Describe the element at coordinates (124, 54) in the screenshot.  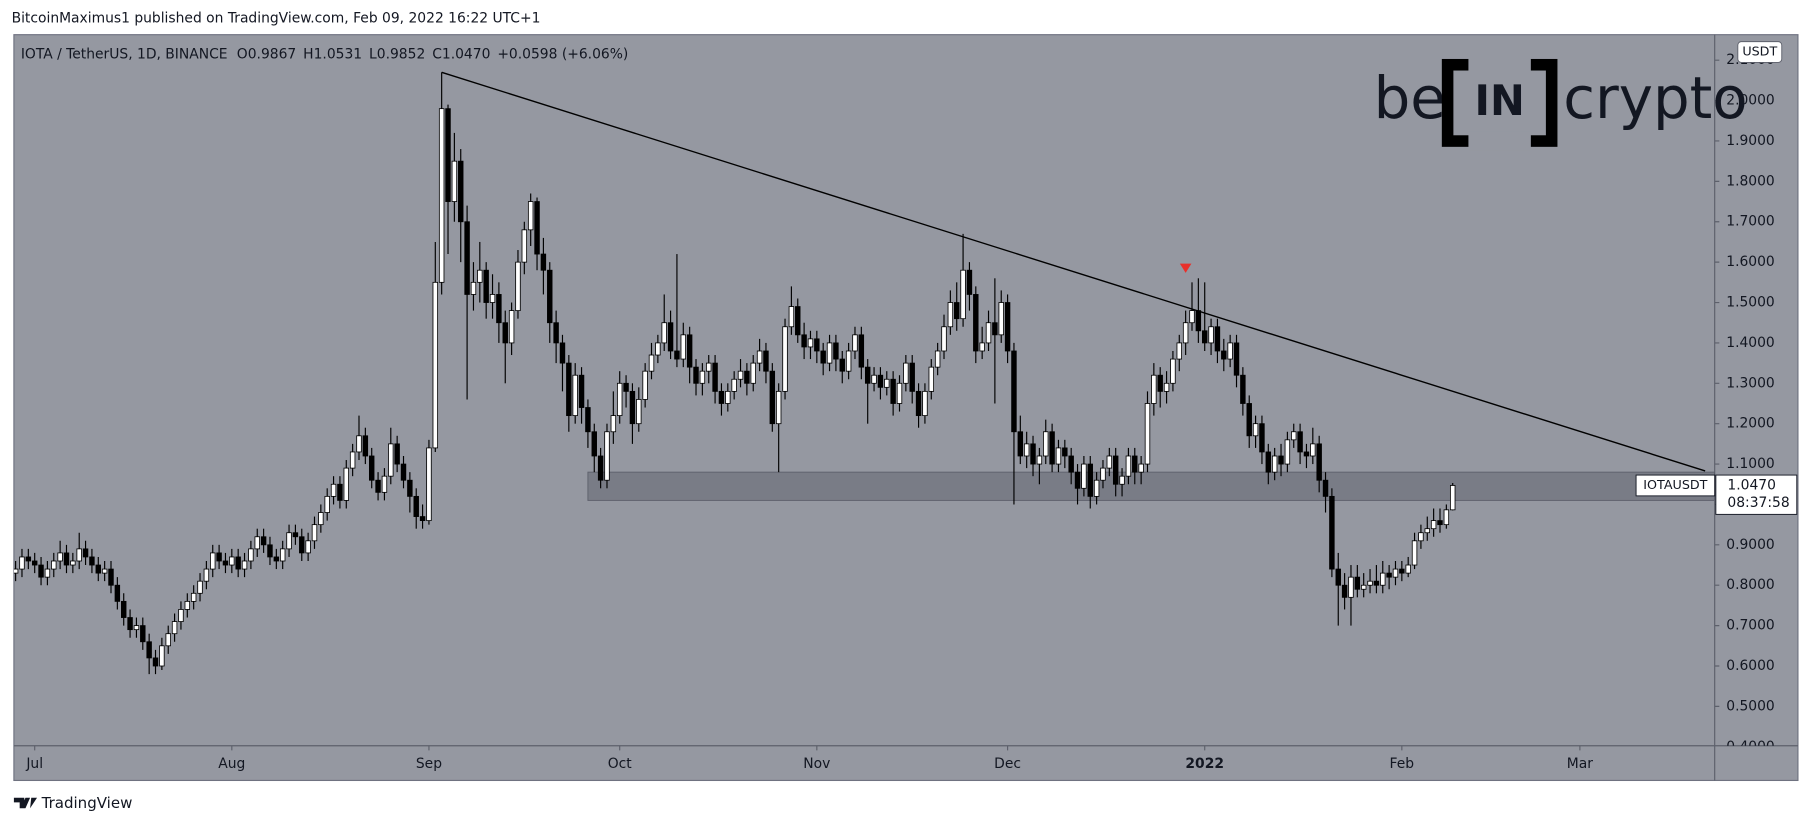
I see `symbol-title: IOTA / TetherUS, 1D, BINANCE` at that location.